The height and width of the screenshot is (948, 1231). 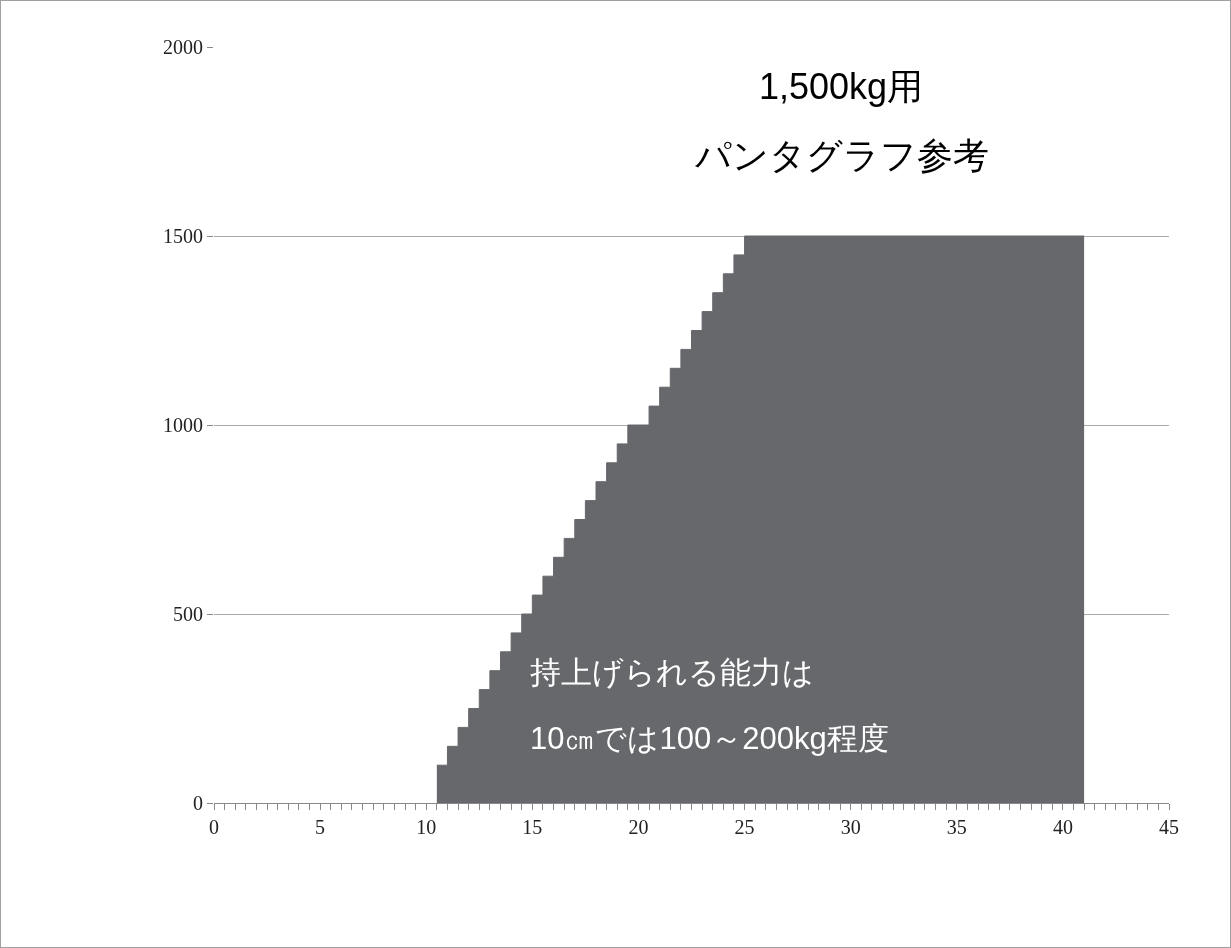 I want to click on y-tick-label: 2000, so click(x=183, y=47).